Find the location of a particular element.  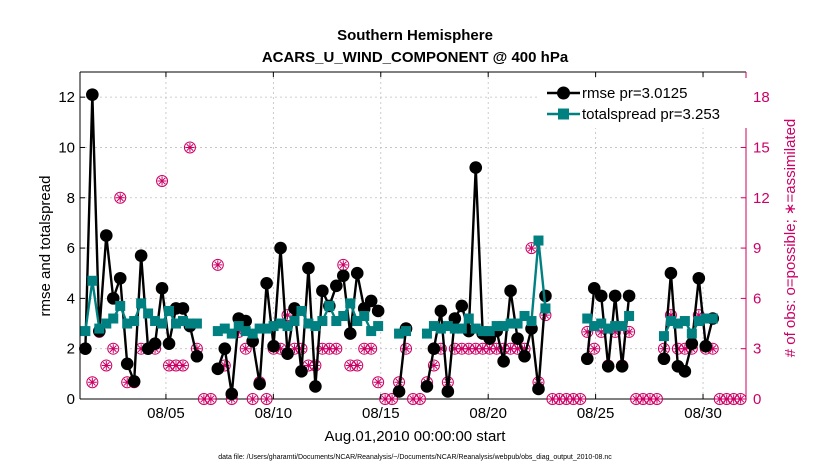

x-tick-label: 08/30 is located at coordinates (703, 413).